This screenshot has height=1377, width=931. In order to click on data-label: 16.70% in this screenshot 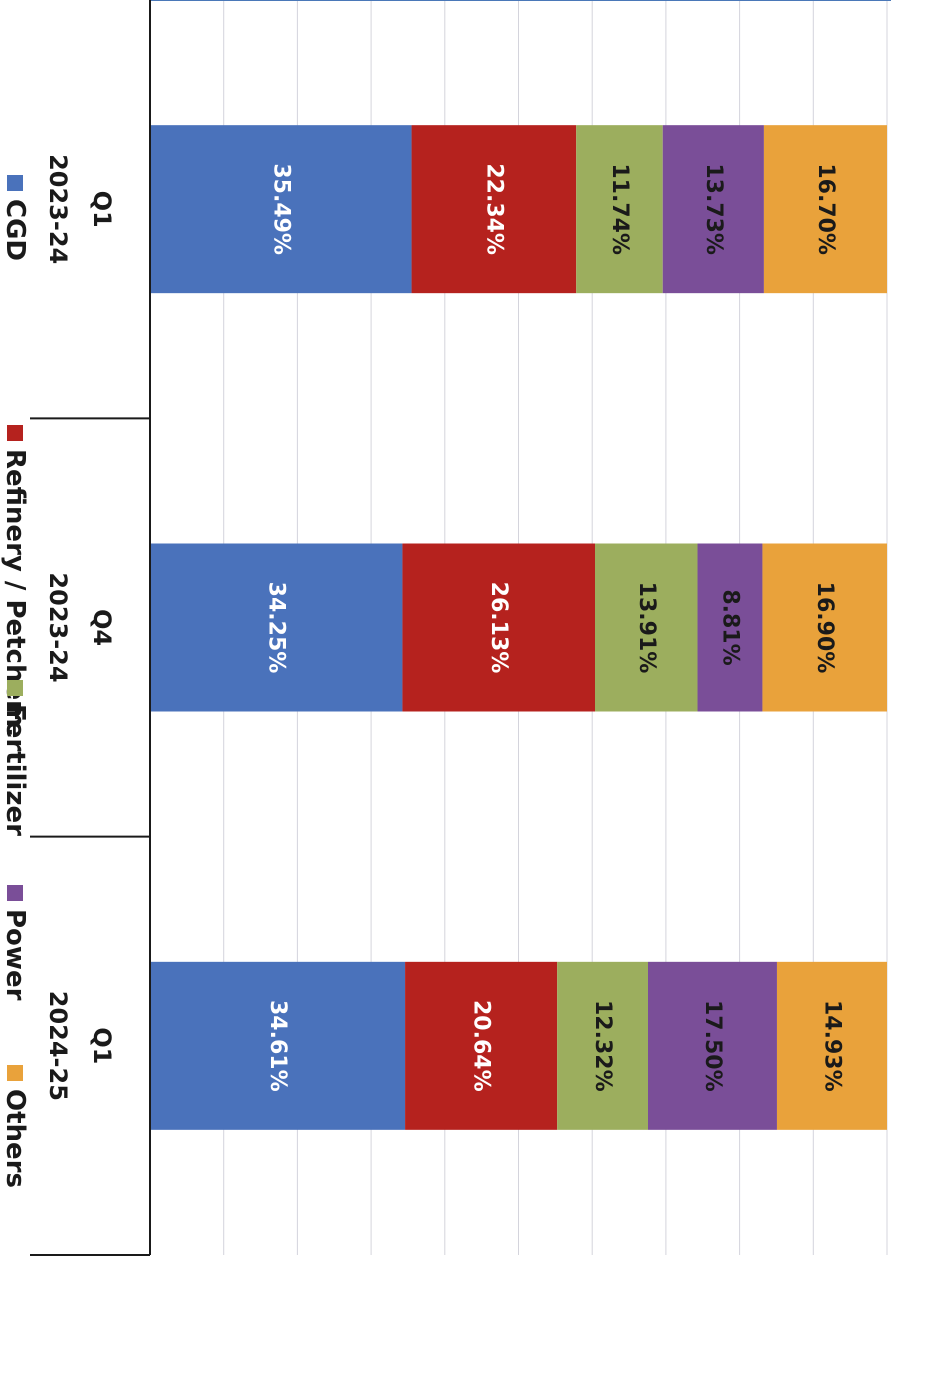, I will do `click(825, 209)`.